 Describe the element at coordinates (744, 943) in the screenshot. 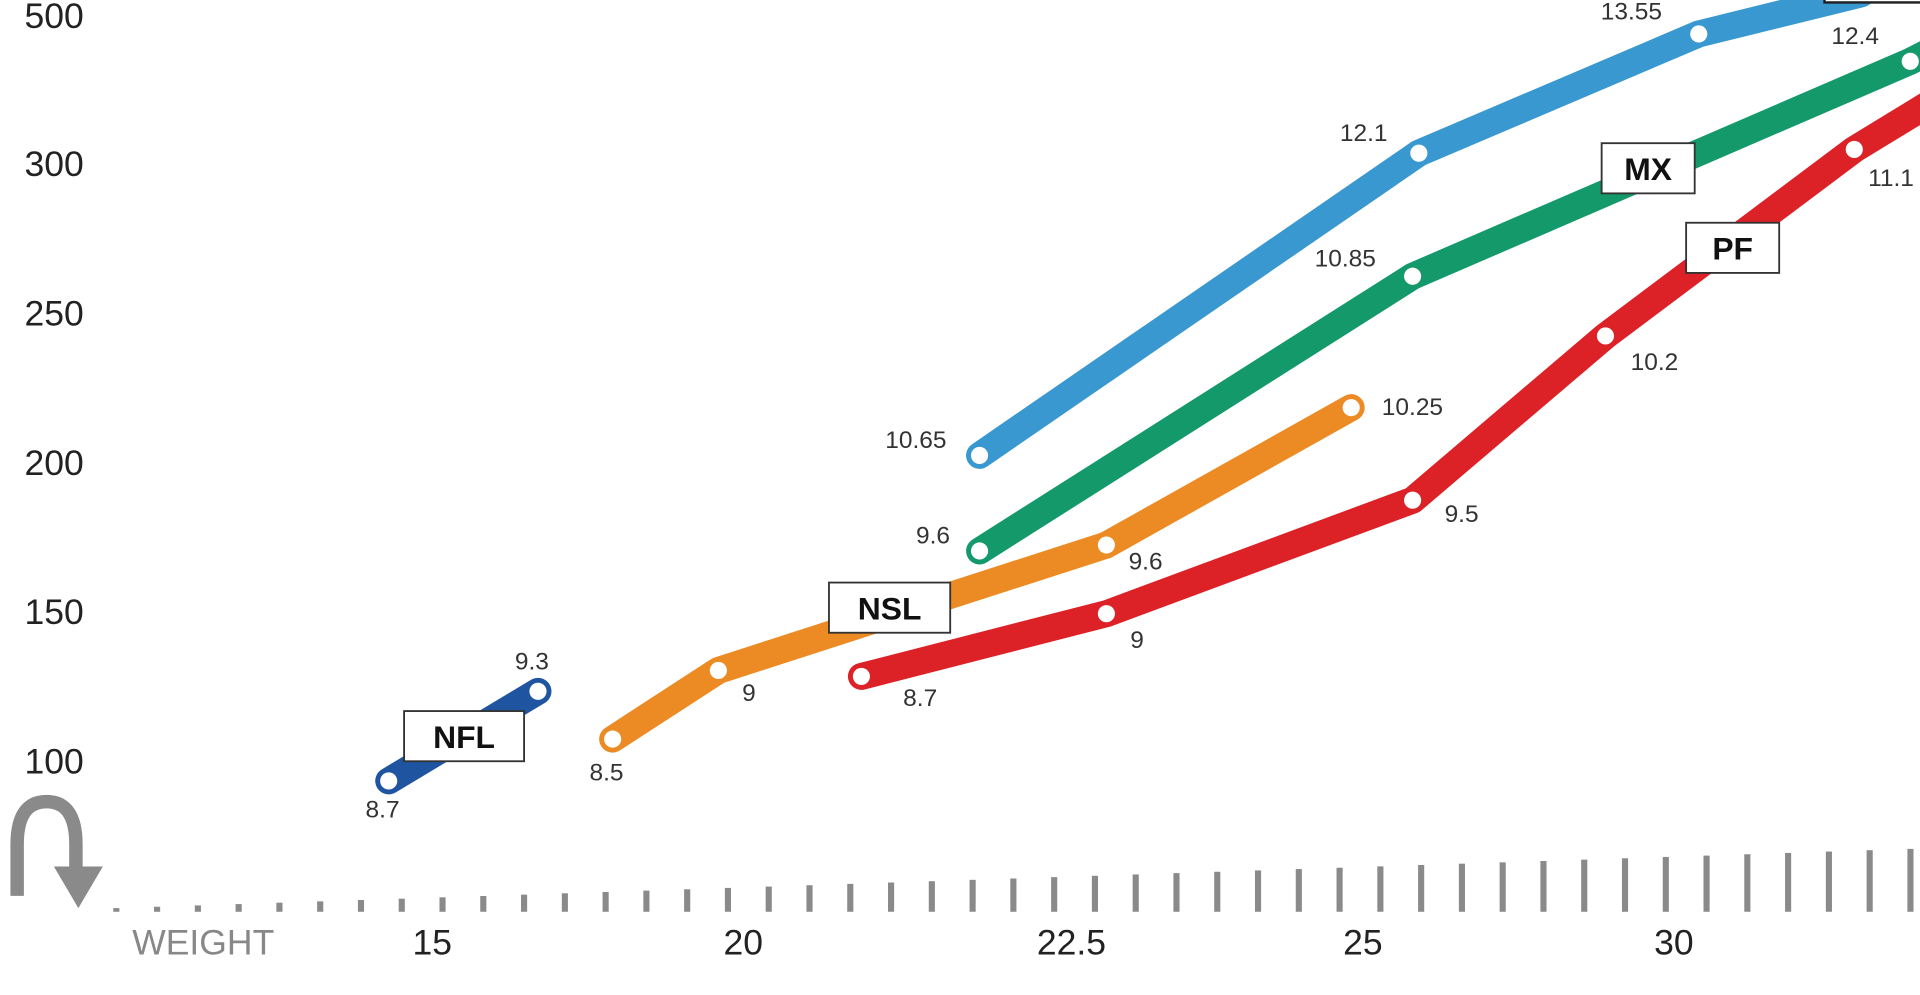

I see `x-tick-label: 20` at that location.